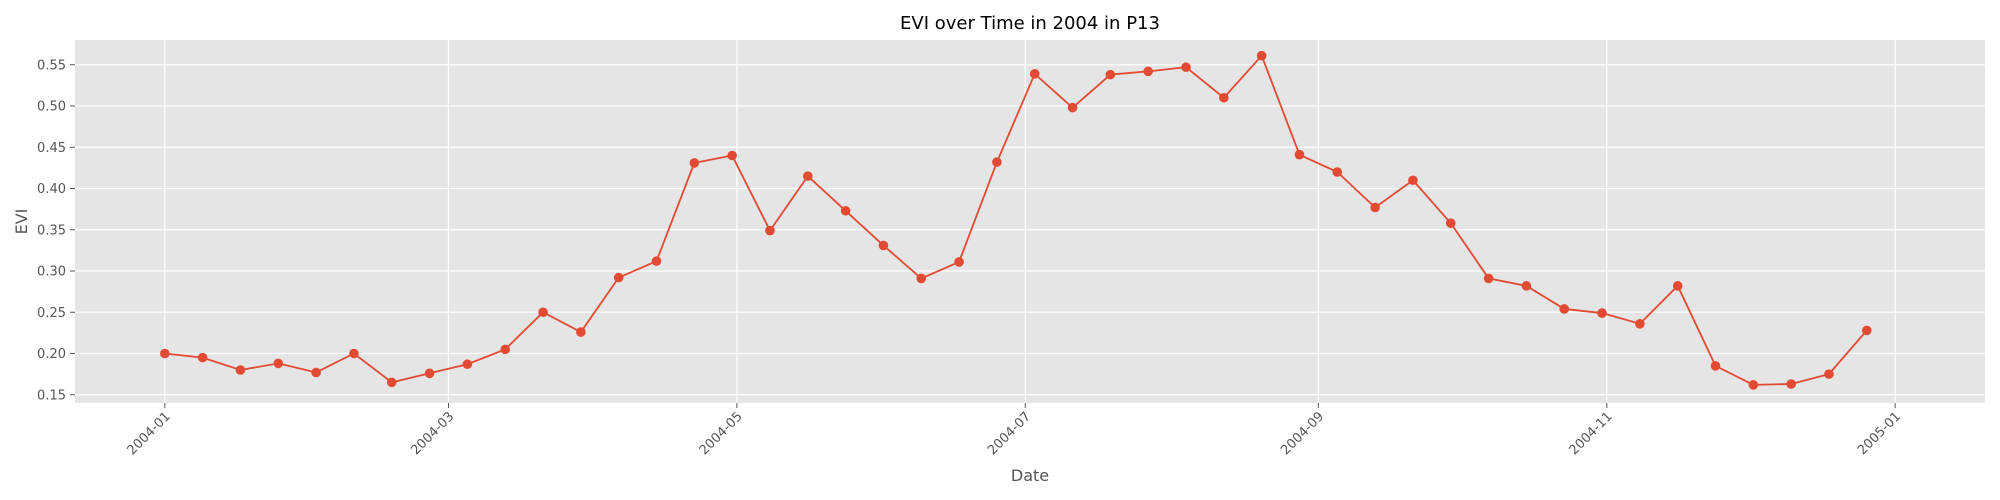  Describe the element at coordinates (51, 230) in the screenshot. I see `y-tick-label: 0.35` at that location.